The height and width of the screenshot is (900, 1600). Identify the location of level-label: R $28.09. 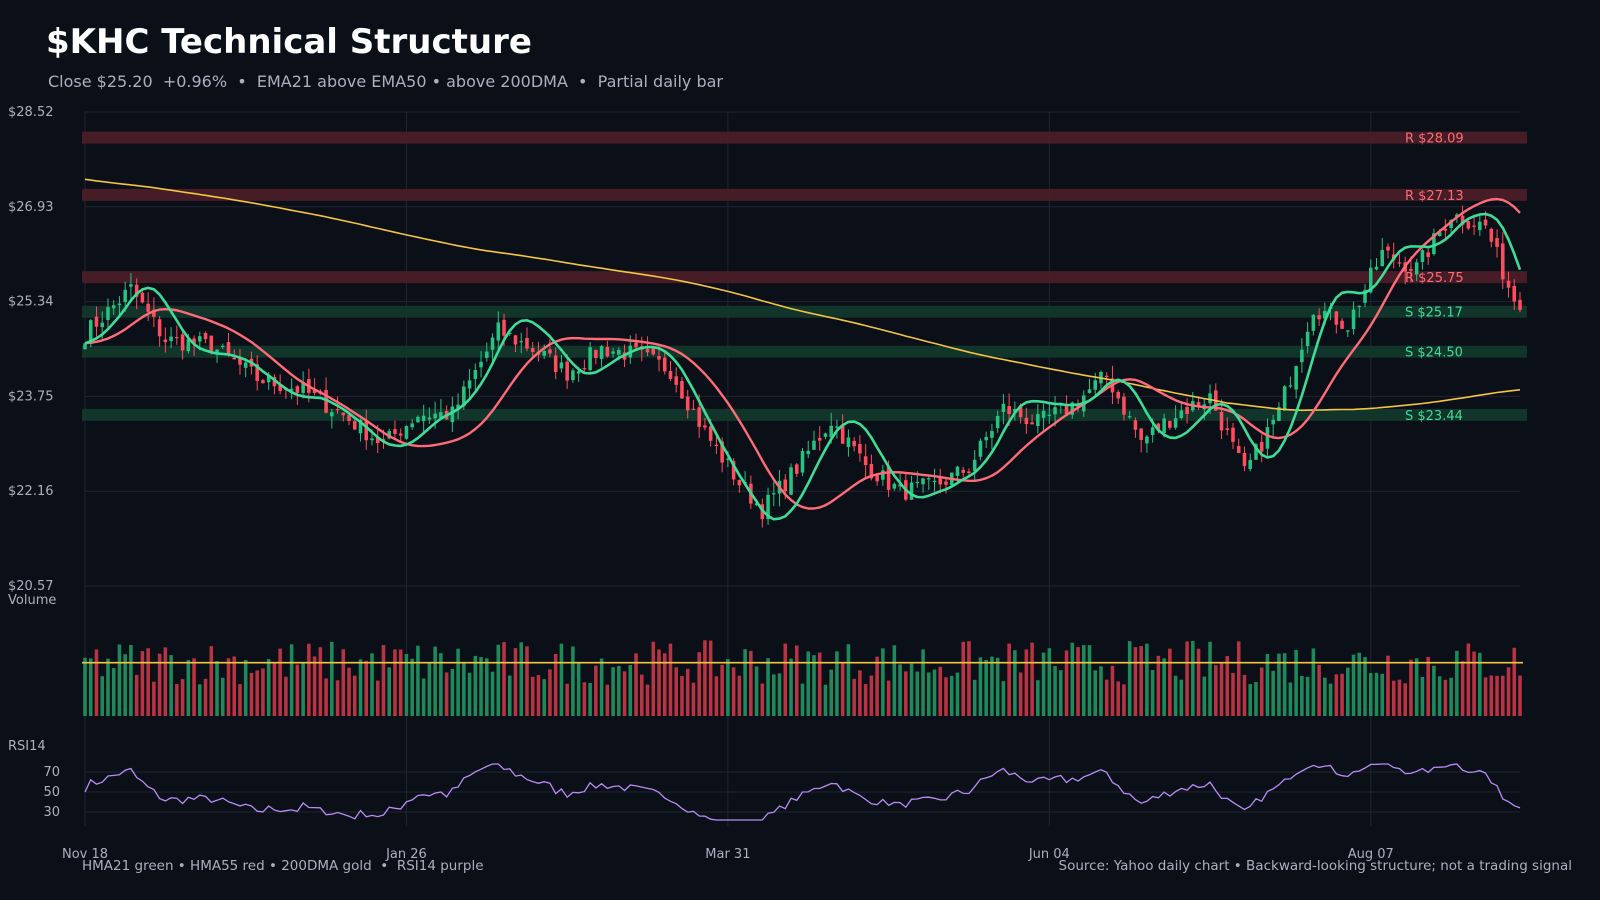
(1434, 139).